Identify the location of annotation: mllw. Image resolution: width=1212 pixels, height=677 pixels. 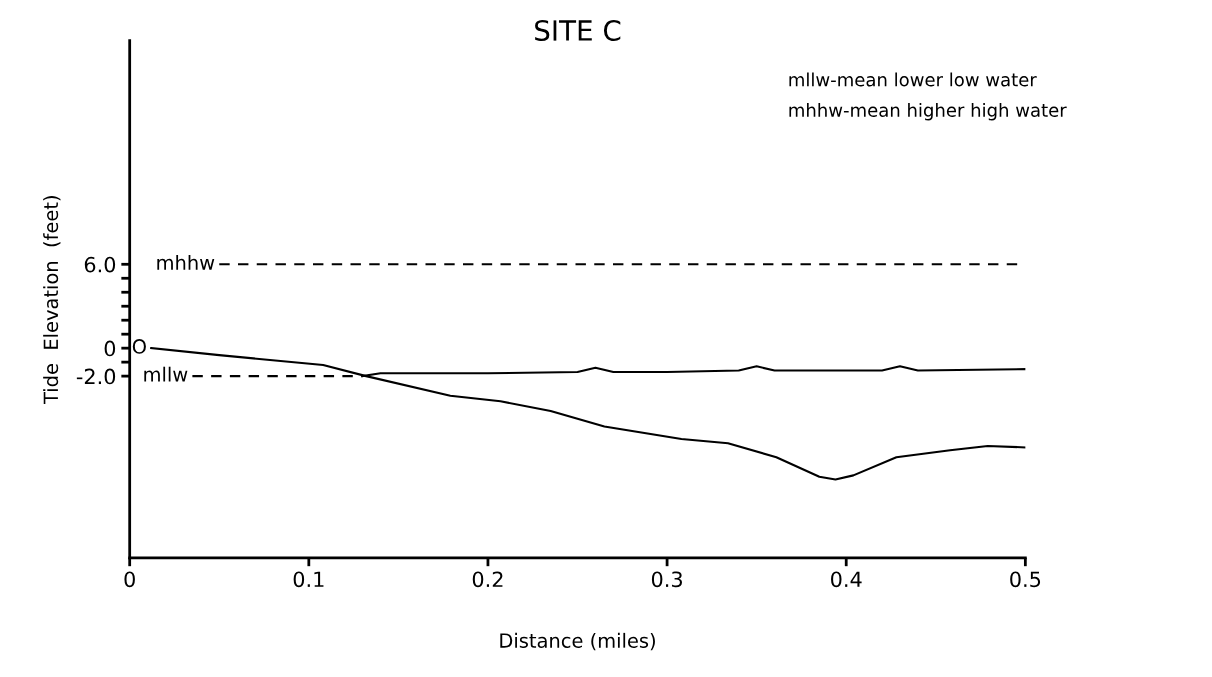
(166, 374).